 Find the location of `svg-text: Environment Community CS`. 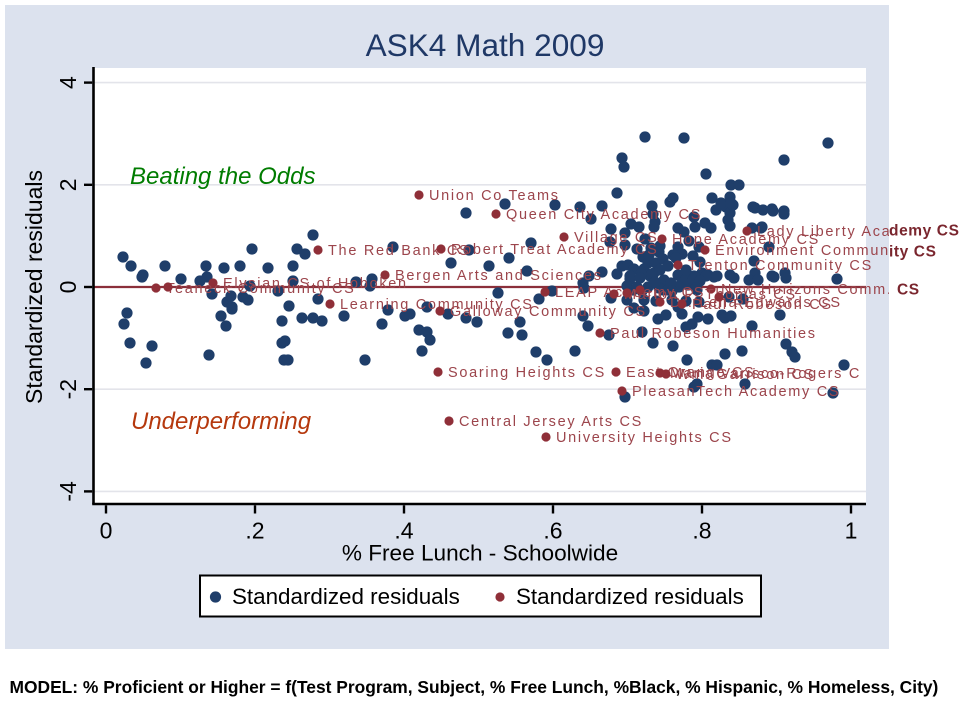

svg-text: Environment Community CS is located at coordinates (827, 251).